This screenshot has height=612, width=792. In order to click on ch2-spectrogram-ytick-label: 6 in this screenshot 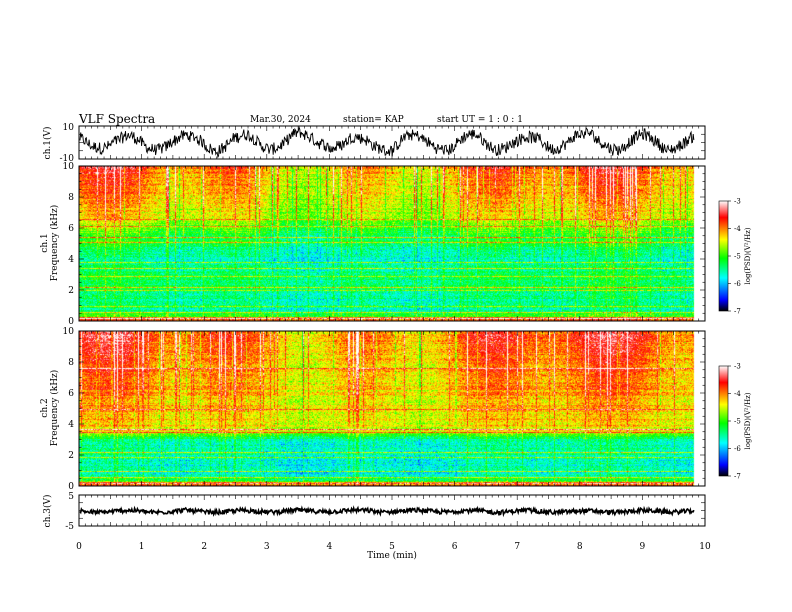, I will do `click(71, 394)`.